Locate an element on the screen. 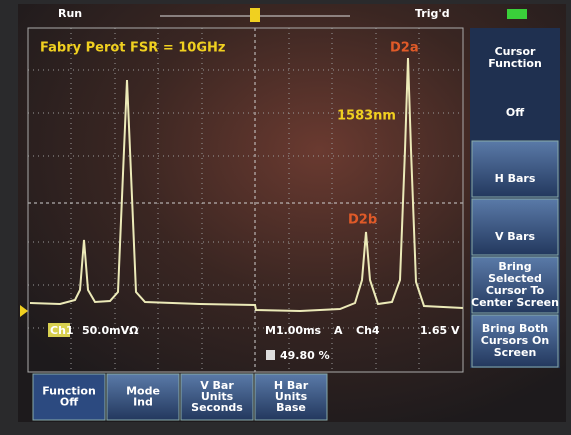 The width and height of the screenshot is (571, 435). trigger-status: Trig'd is located at coordinates (432, 13).